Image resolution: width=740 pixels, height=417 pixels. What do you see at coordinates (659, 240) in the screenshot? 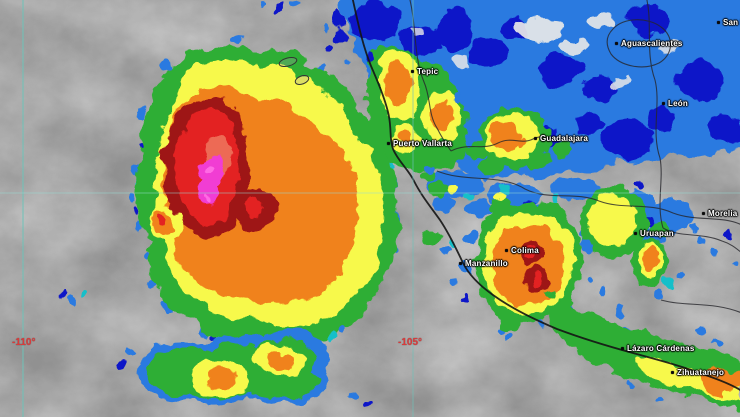
I see `michoacan-cells` at bounding box center [659, 240].